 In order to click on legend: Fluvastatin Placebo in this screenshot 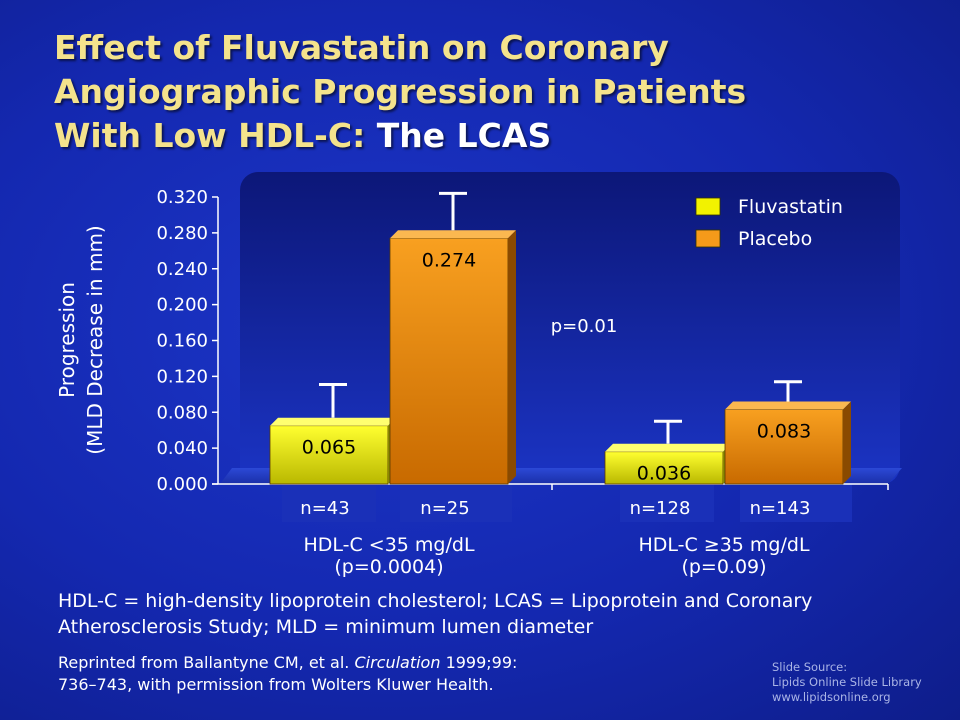, I will do `click(769, 223)`.